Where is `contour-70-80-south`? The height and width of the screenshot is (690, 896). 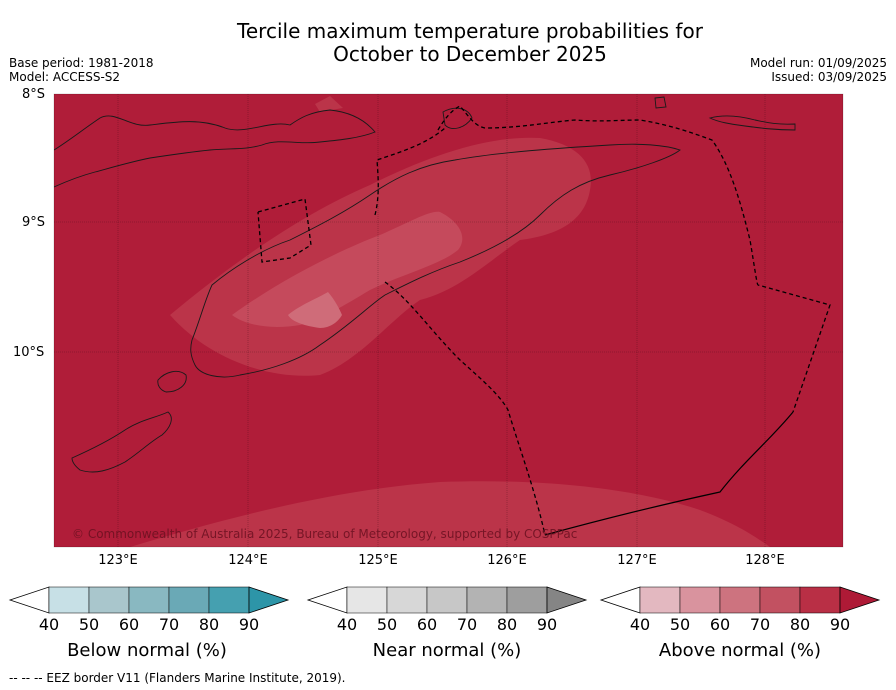
contour-70-80-south is located at coordinates (450, 514).